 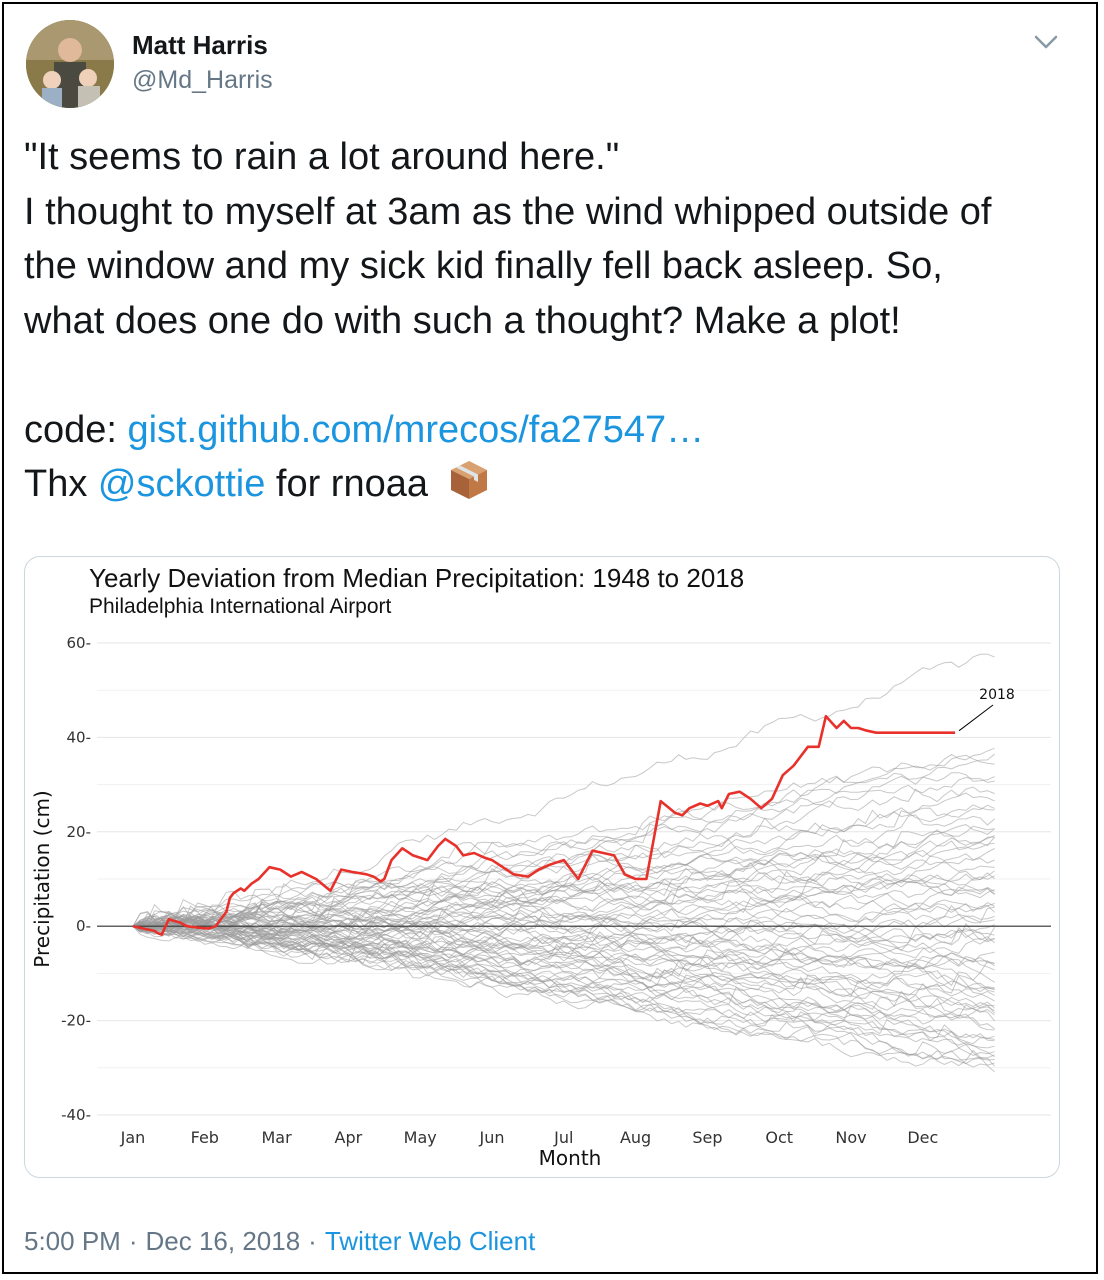 What do you see at coordinates (997, 695) in the screenshot?
I see `annotation-label: 2018` at bounding box center [997, 695].